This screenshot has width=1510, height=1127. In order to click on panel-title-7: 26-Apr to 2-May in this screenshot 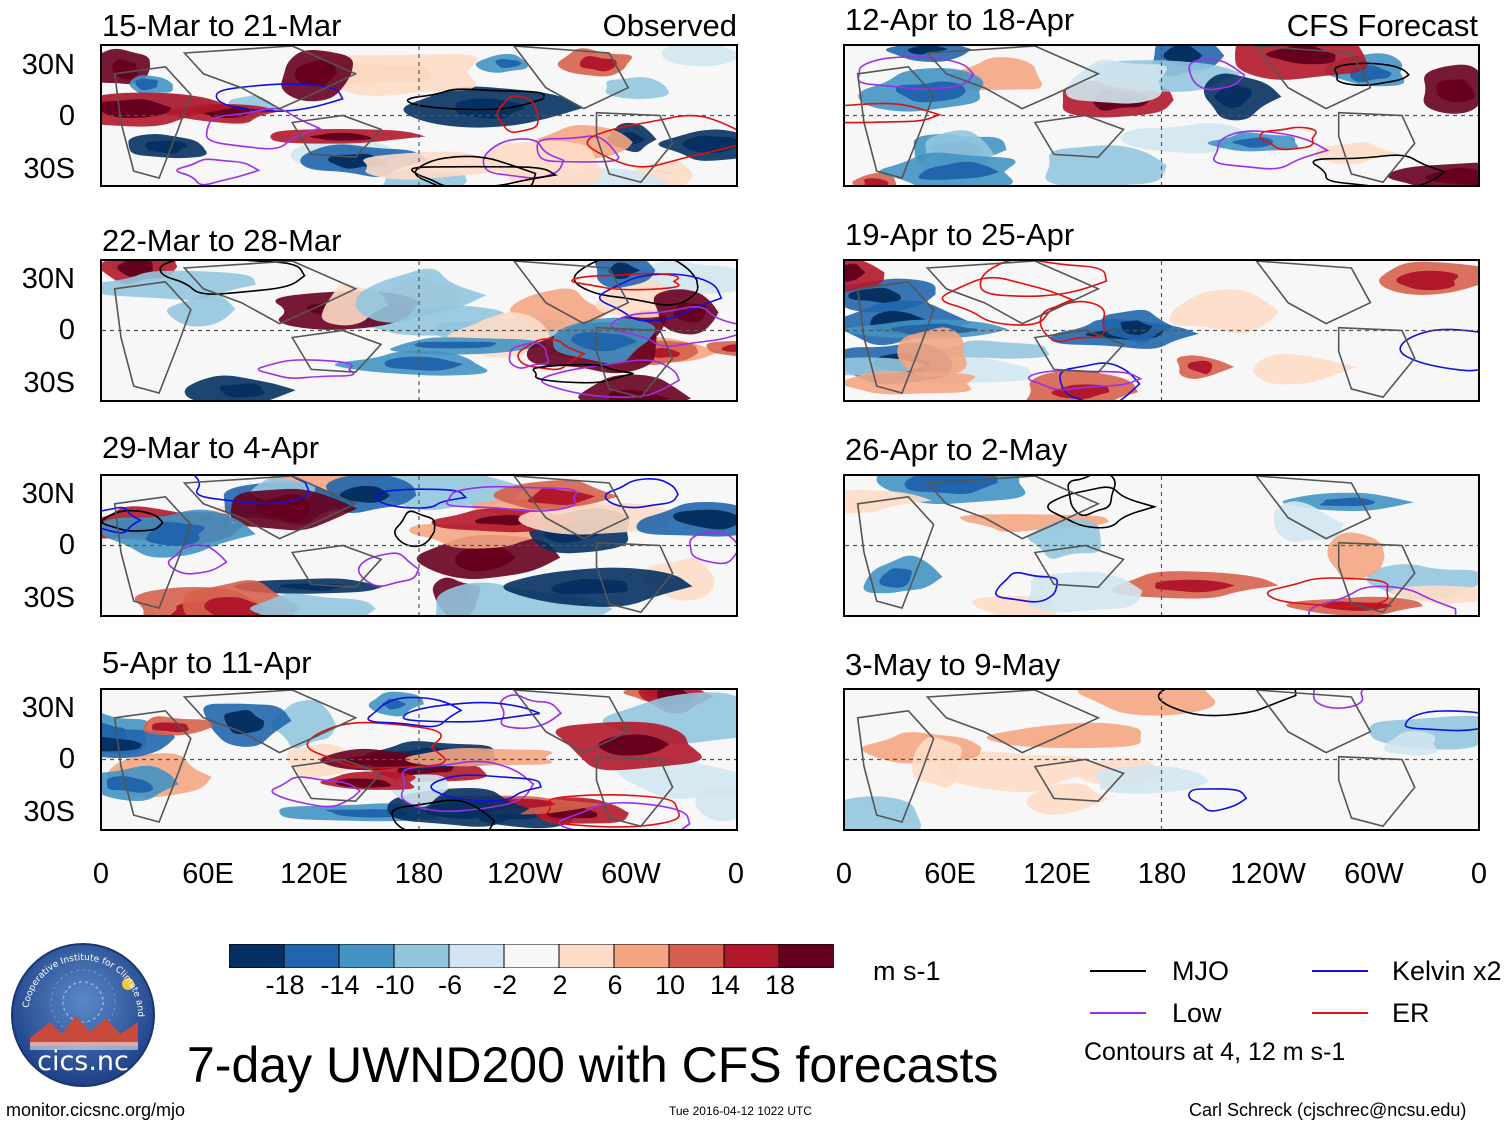, I will do `click(956, 449)`.